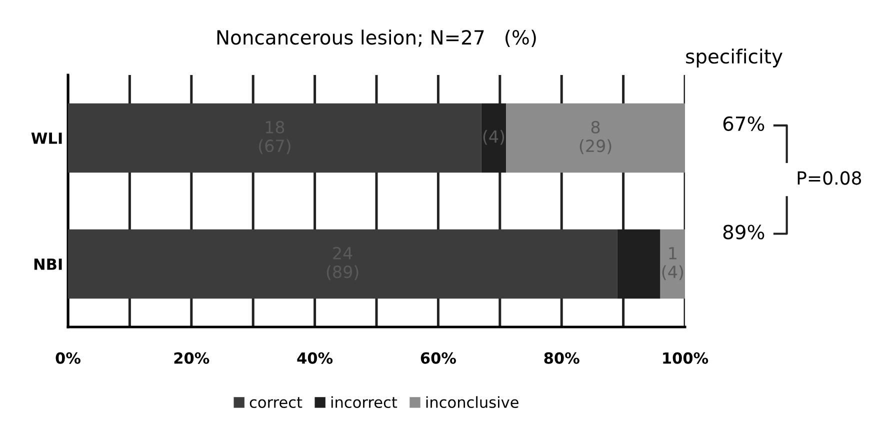 The image size is (878, 423). What do you see at coordinates (743, 124) in the screenshot?
I see `text: 67%` at bounding box center [743, 124].